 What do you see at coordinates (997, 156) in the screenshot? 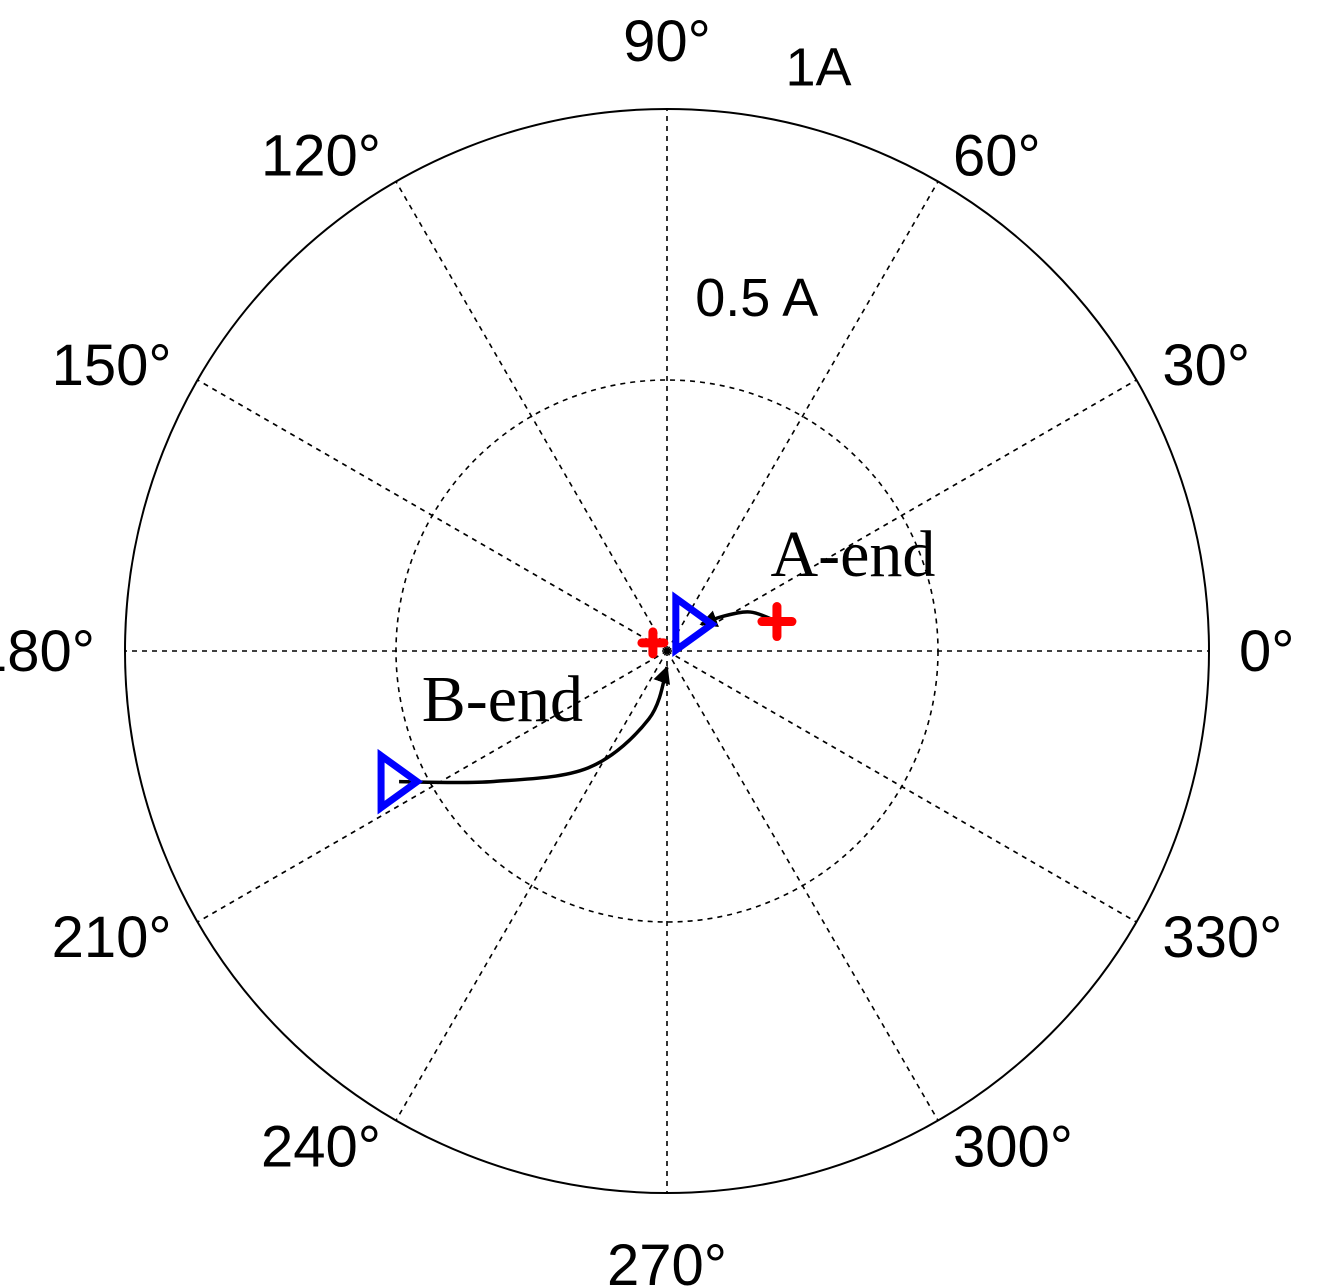
I see `theta-tick-label-60: 60°` at bounding box center [997, 156].